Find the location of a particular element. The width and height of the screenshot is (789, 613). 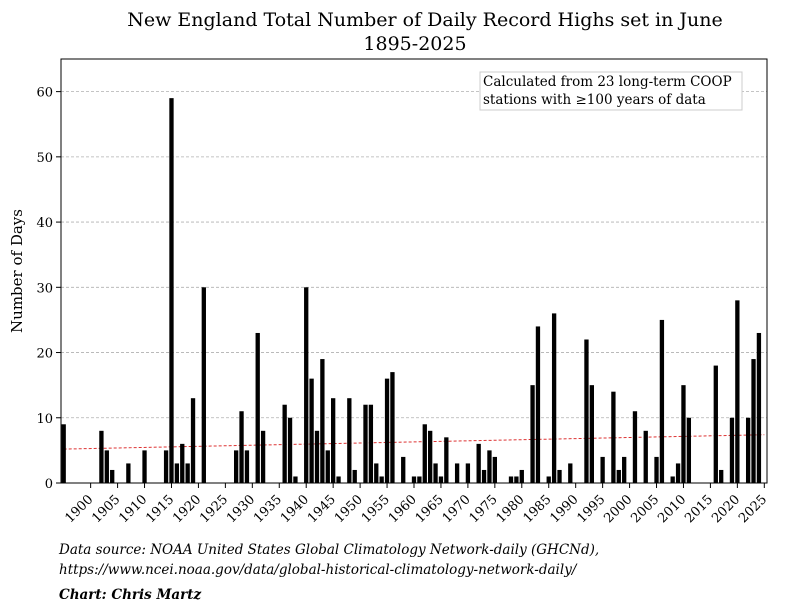

bar-1979 is located at coordinates (516, 479).